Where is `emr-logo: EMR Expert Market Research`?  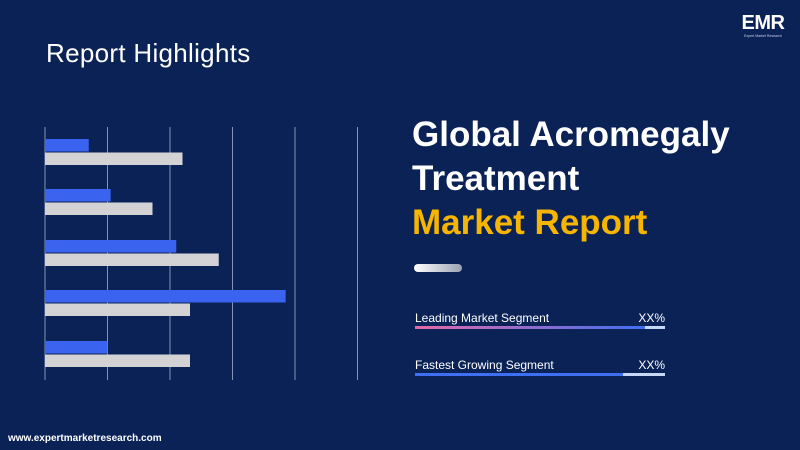
emr-logo: EMR Expert Market Research is located at coordinates (763, 26).